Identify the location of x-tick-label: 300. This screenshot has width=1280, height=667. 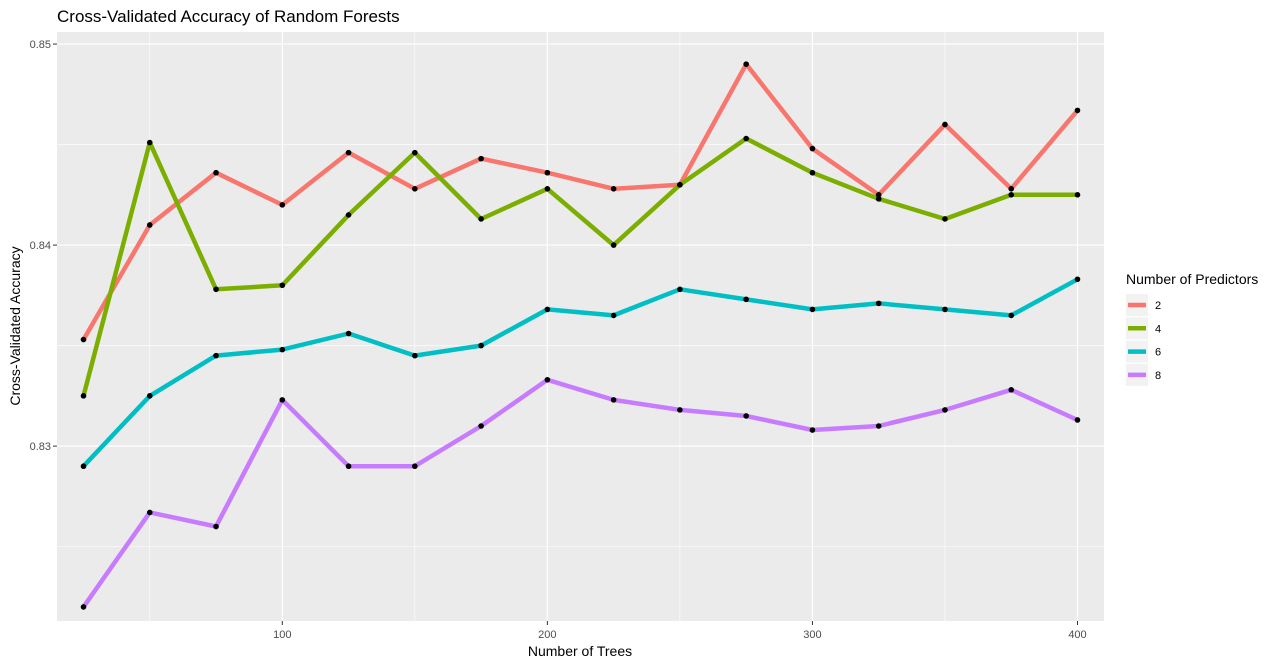
(812, 635).